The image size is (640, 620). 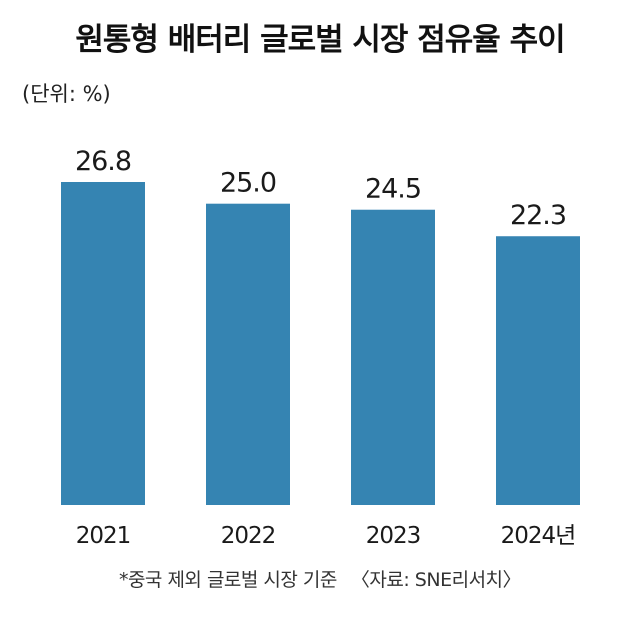 What do you see at coordinates (320, 40) in the screenshot?
I see `chart-title: 원통형 배터리 글로벌 시장 점유율 추이` at bounding box center [320, 40].